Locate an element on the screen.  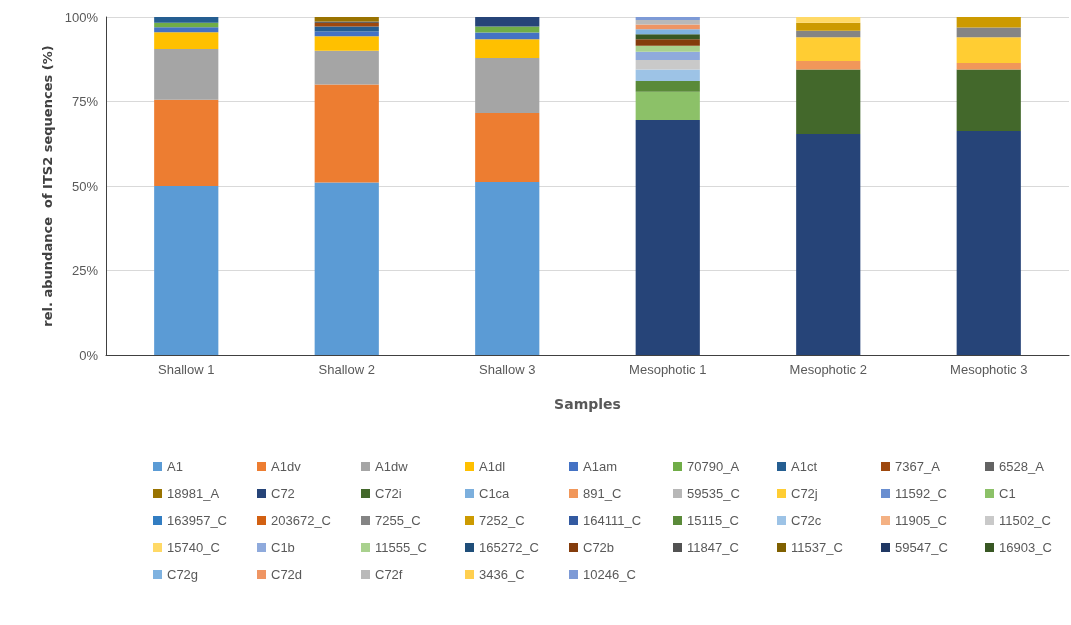
legend-label: 11537_C is located at coordinates (817, 547).